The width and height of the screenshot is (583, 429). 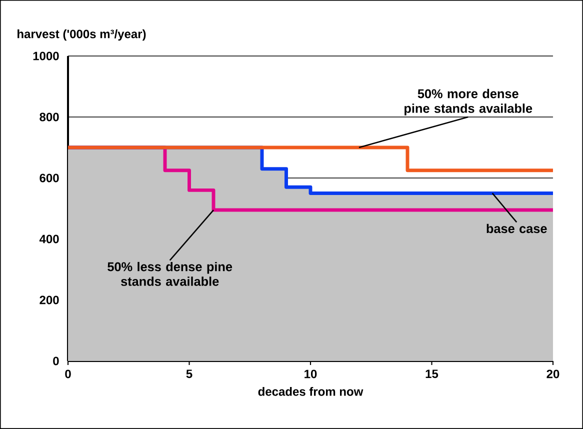 I want to click on y-tick-label: 0, so click(x=56, y=361).